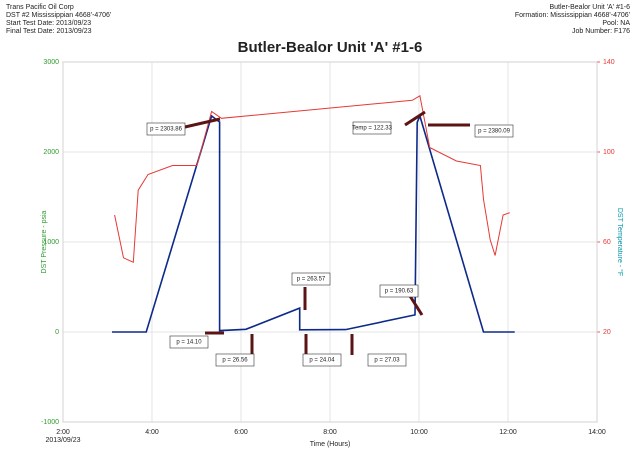 The height and width of the screenshot is (454, 636). What do you see at coordinates (57, 332) in the screenshot?
I see `y-tick-label: 0` at bounding box center [57, 332].